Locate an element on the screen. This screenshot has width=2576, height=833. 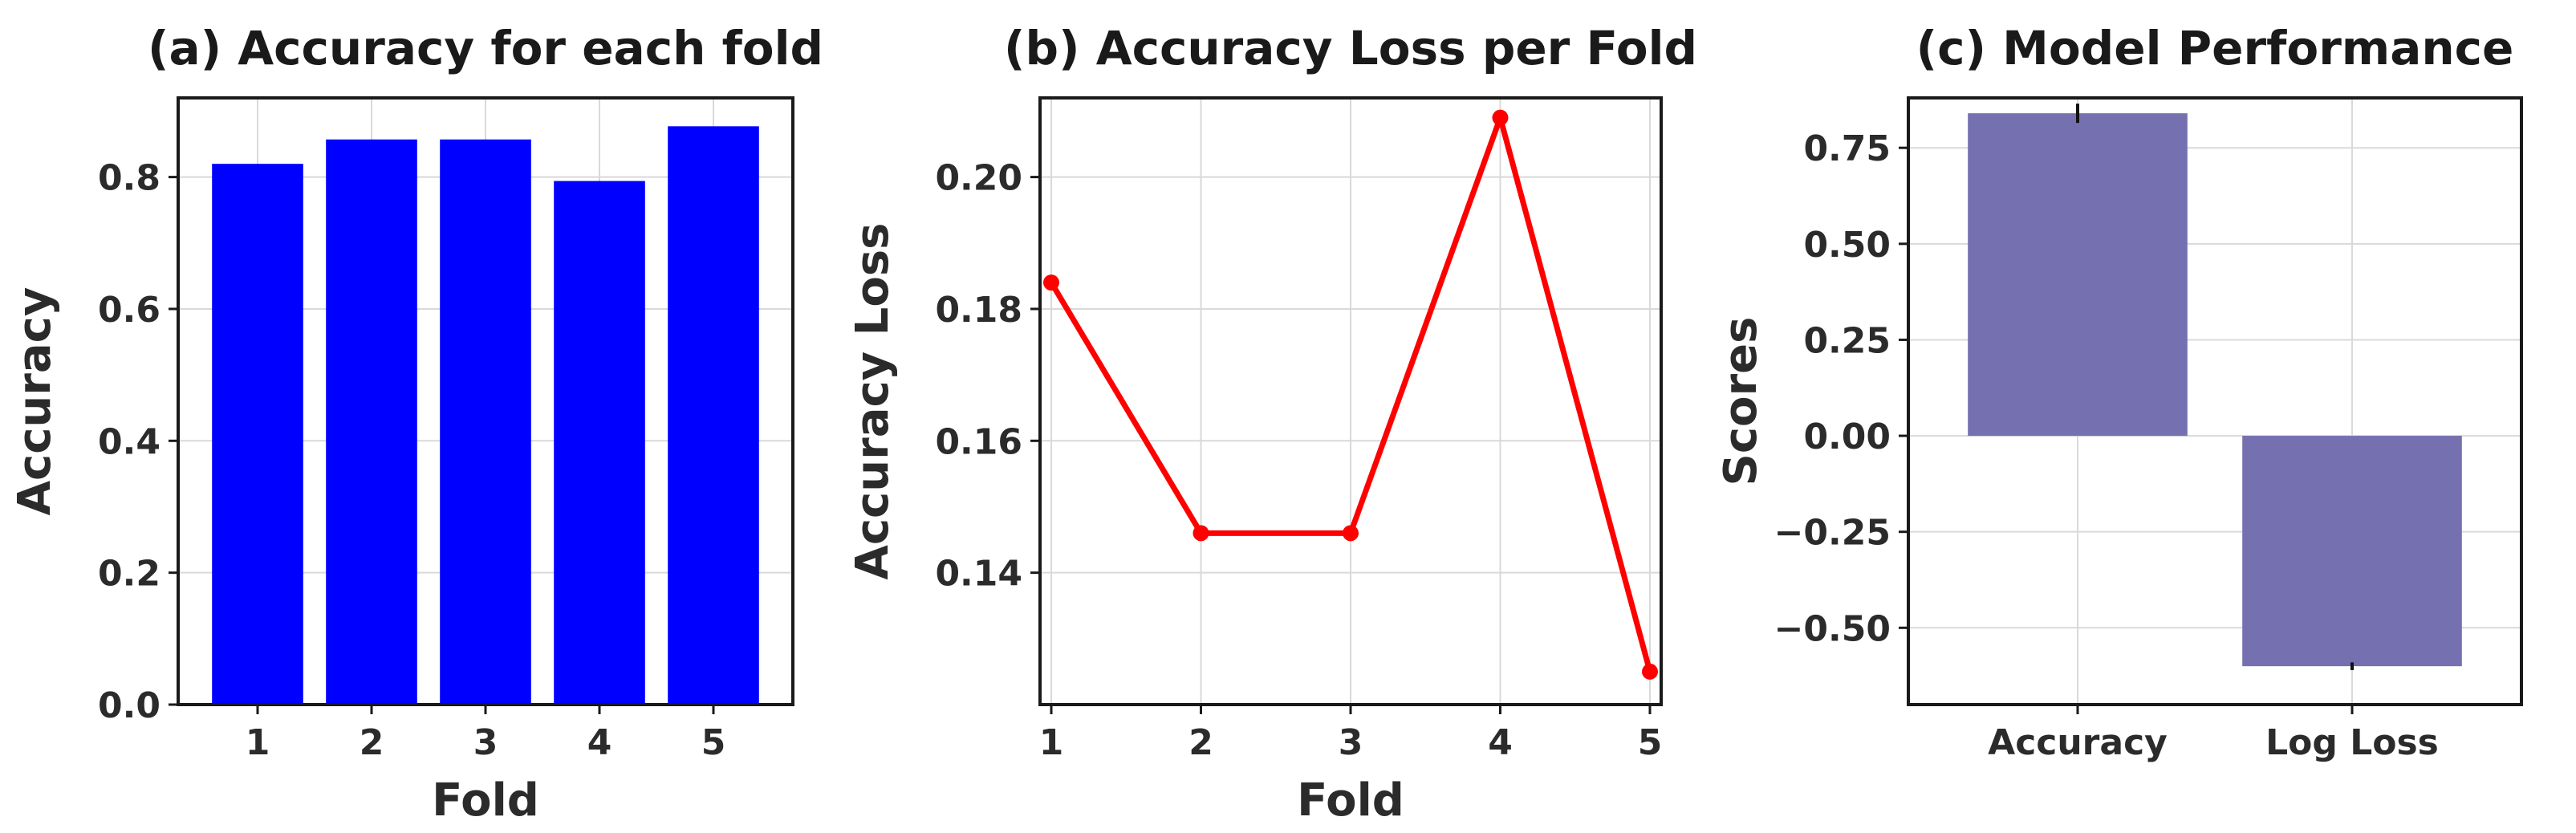
y-tick-label: 0.16 is located at coordinates (978, 441).